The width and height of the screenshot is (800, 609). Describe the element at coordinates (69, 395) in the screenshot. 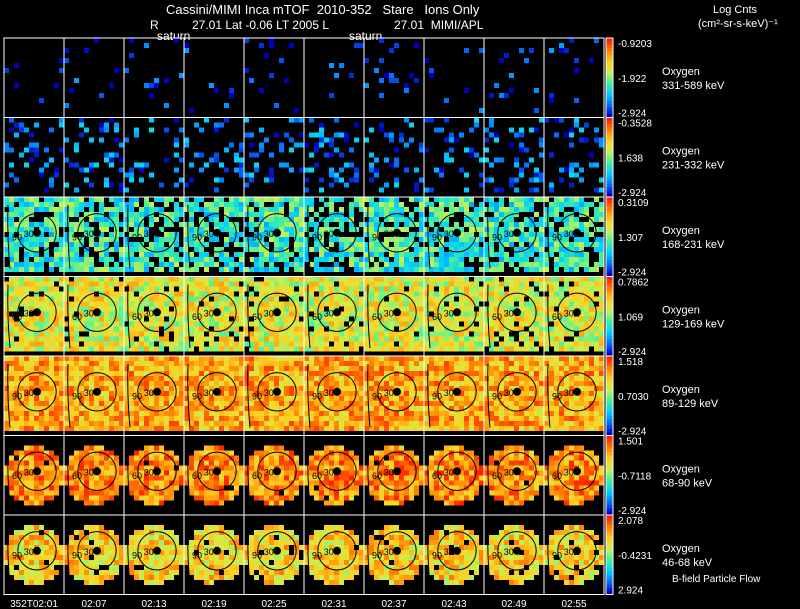

I see `contour-line` at that location.